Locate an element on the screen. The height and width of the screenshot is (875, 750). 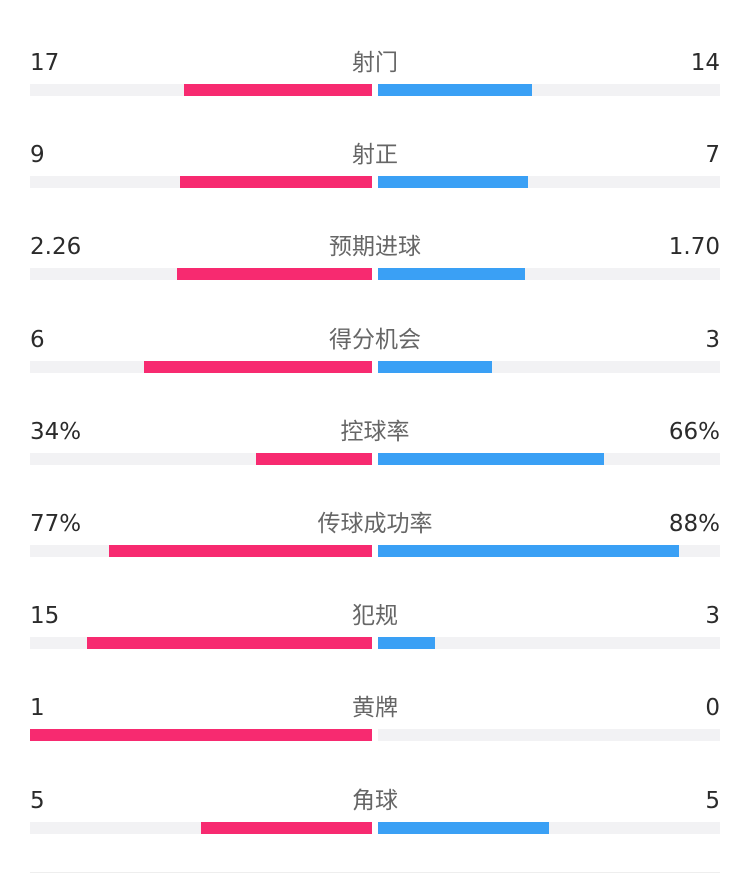
away-value: 7 is located at coordinates (712, 155).